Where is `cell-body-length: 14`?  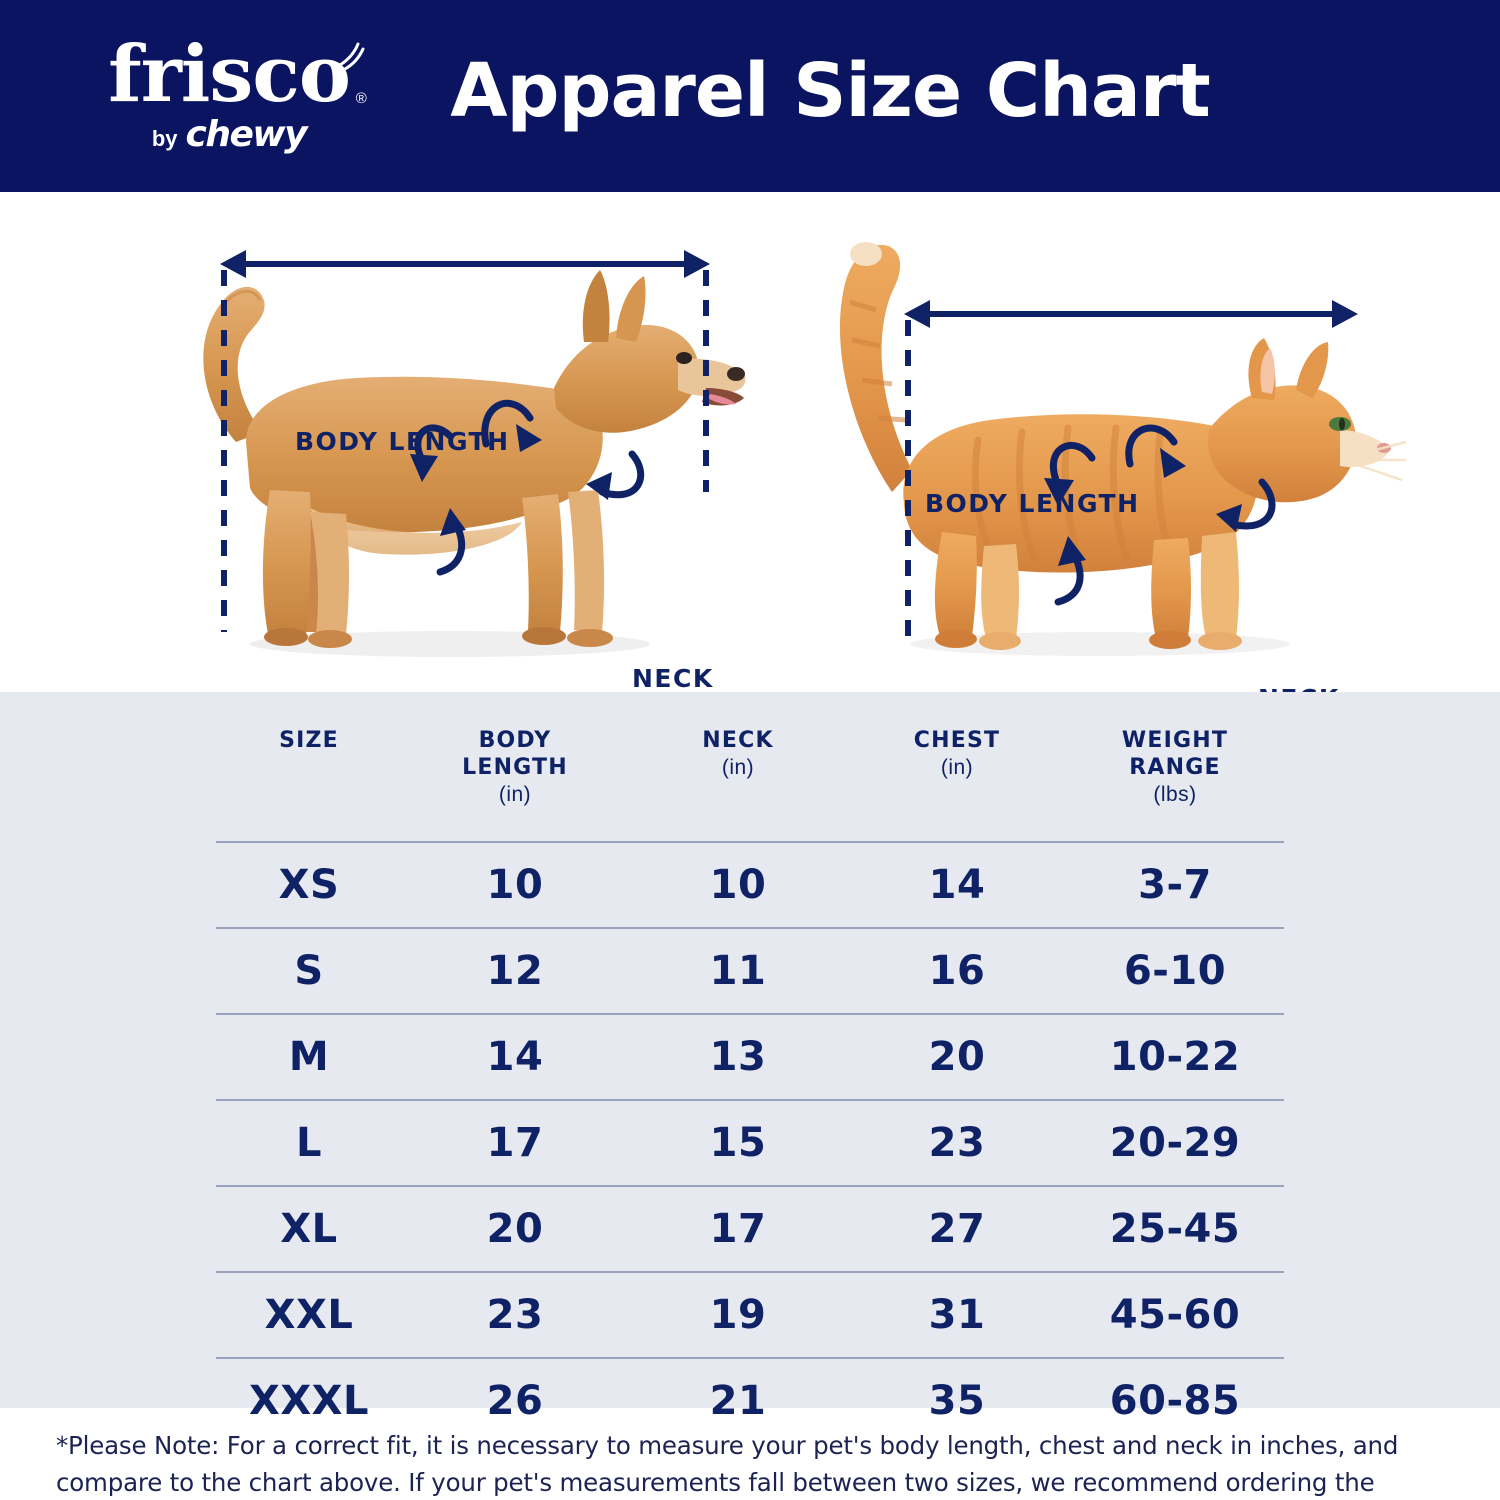 cell-body-length: 14 is located at coordinates (515, 1057).